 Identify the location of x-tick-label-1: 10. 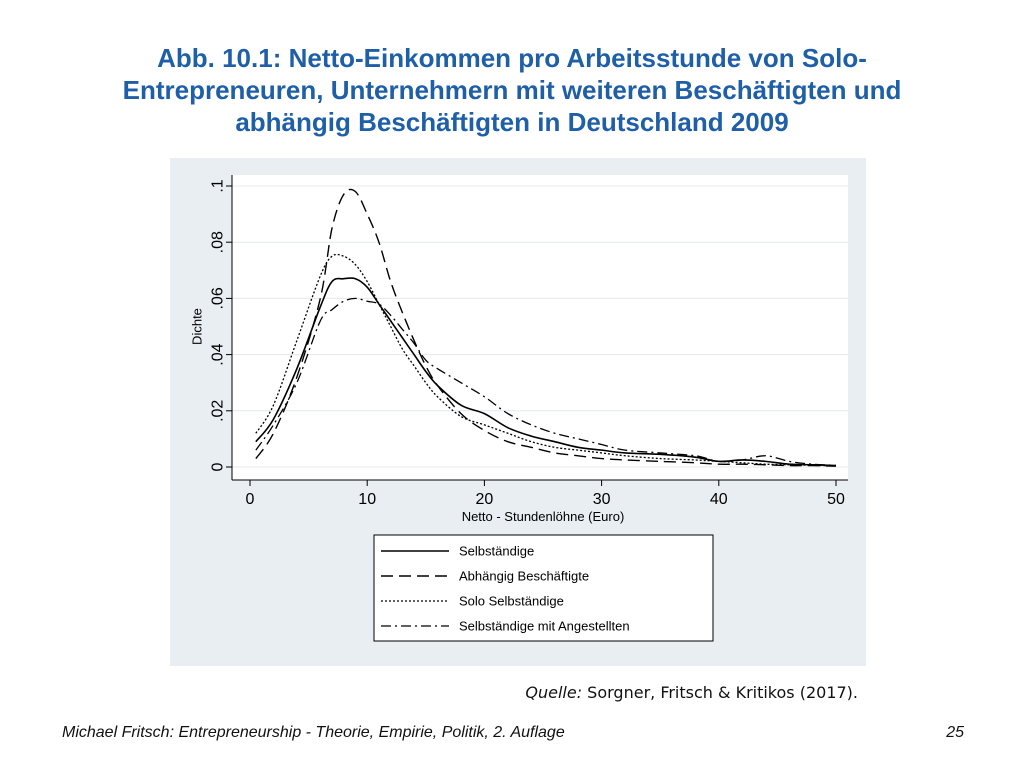
(367, 499).